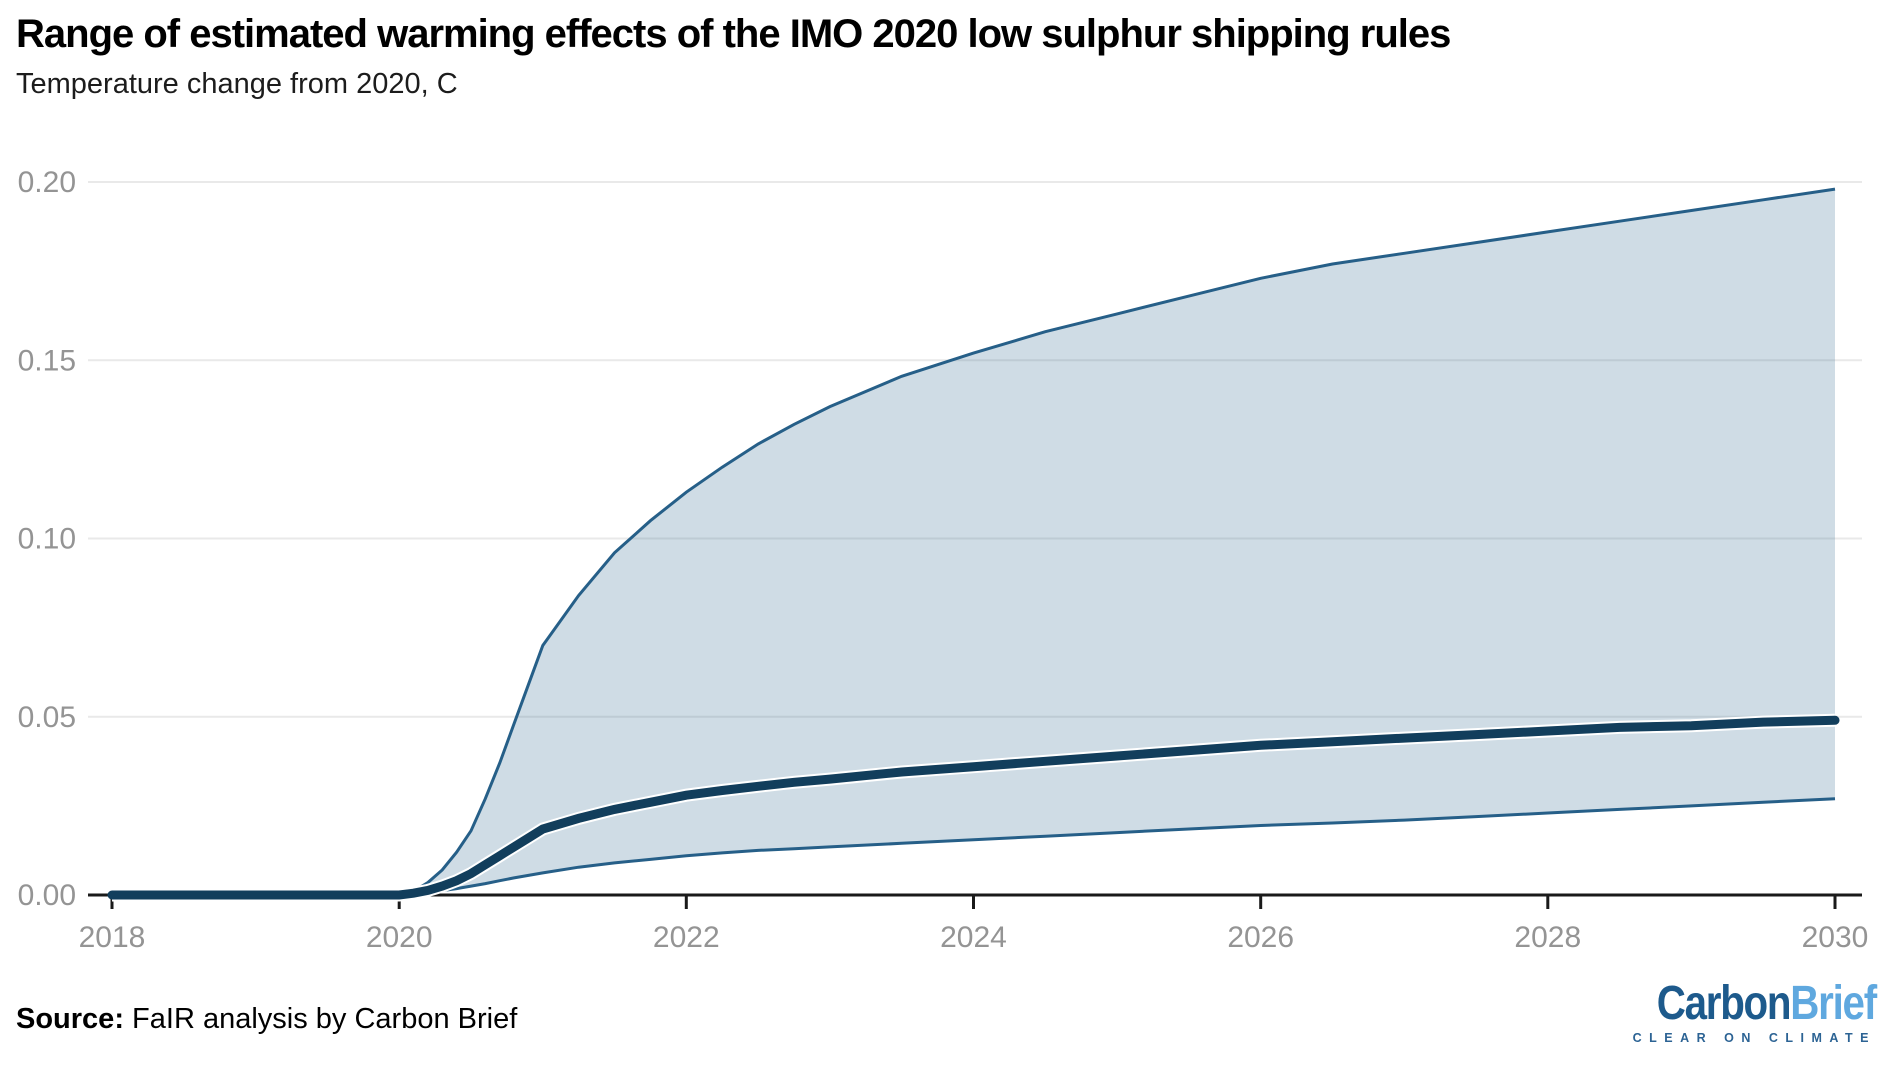 The height and width of the screenshot is (1082, 1898). I want to click on x-tick-label: 2022, so click(686, 937).